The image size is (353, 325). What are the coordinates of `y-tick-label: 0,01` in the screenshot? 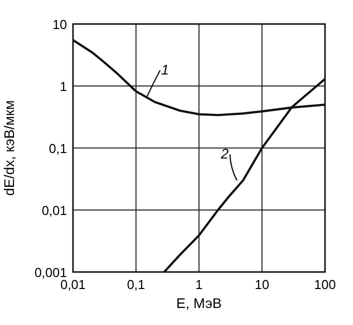 It's located at (54, 210).